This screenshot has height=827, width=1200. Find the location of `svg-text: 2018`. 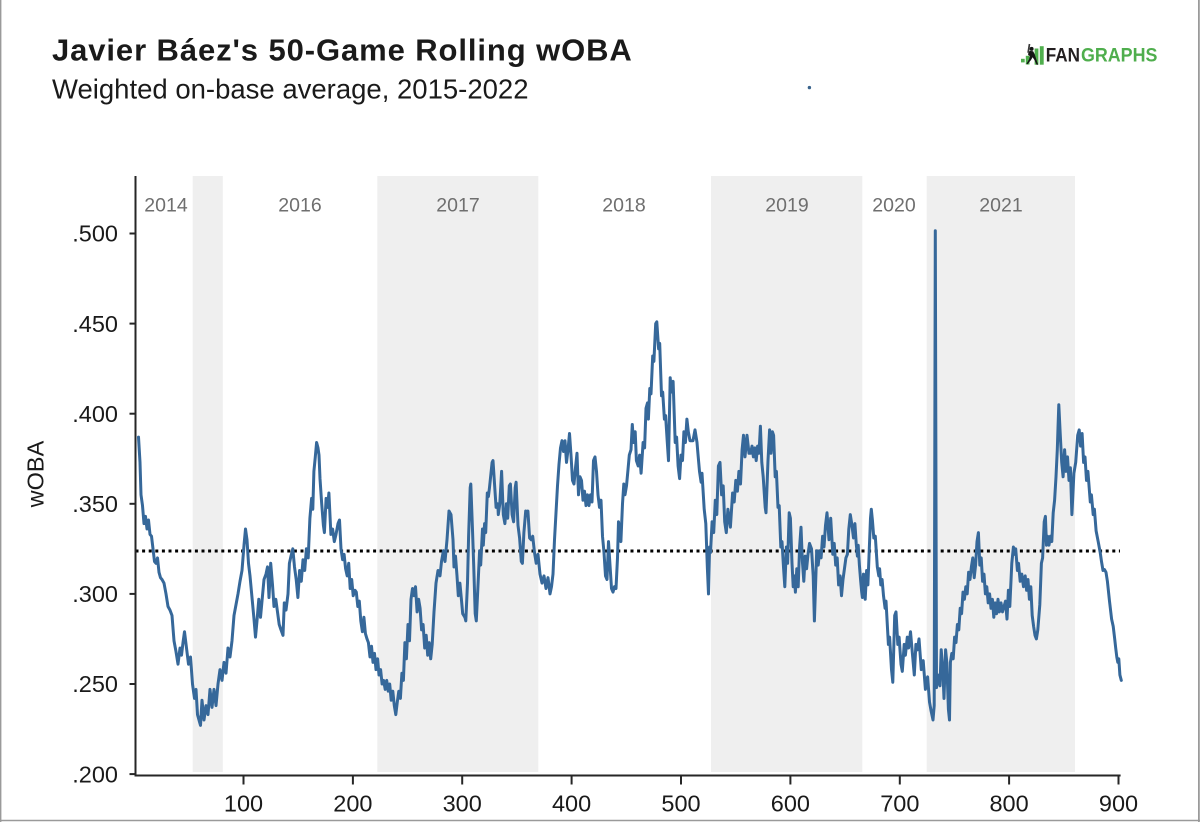

svg-text: 2018 is located at coordinates (623, 206).